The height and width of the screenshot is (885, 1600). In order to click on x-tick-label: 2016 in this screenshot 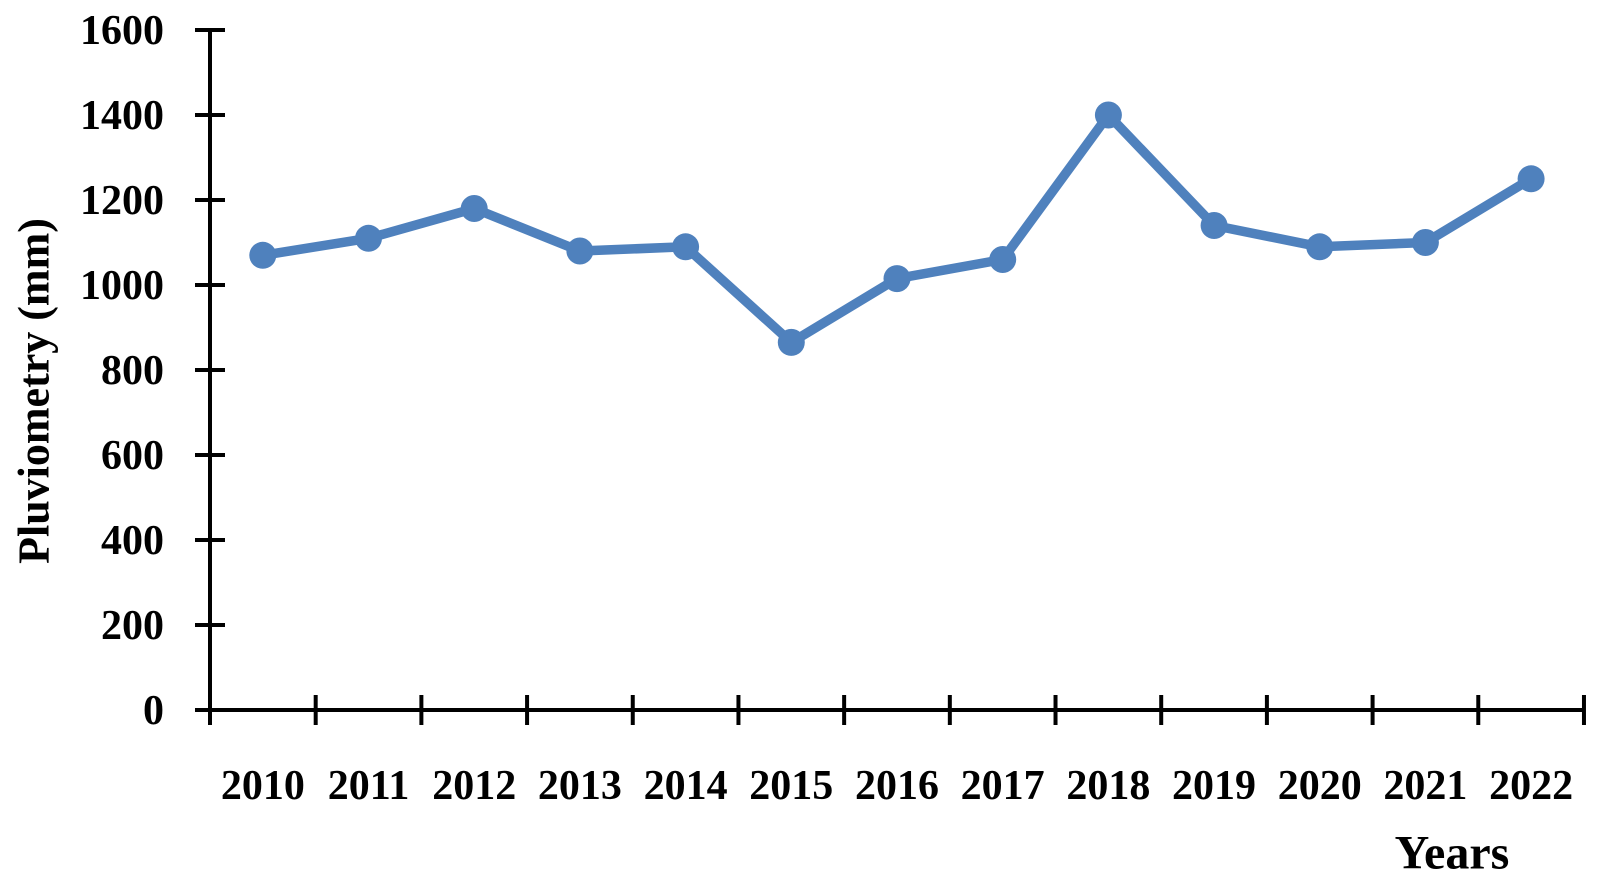, I will do `click(897, 786)`.